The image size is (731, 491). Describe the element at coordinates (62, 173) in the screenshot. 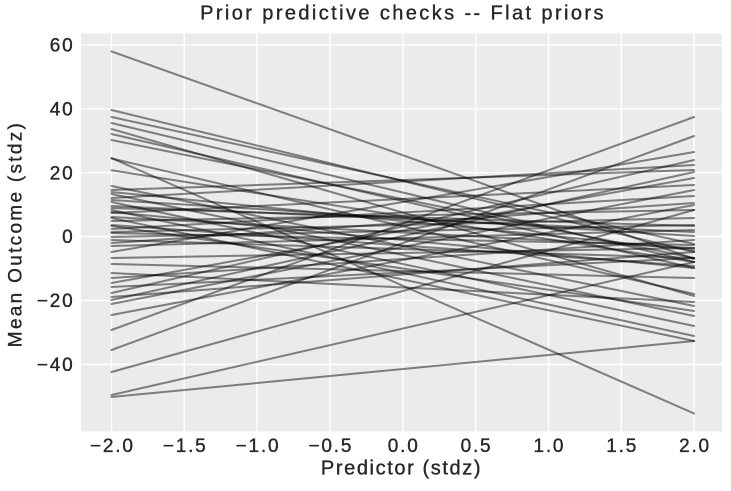

I see `svg-text: 20` at that location.